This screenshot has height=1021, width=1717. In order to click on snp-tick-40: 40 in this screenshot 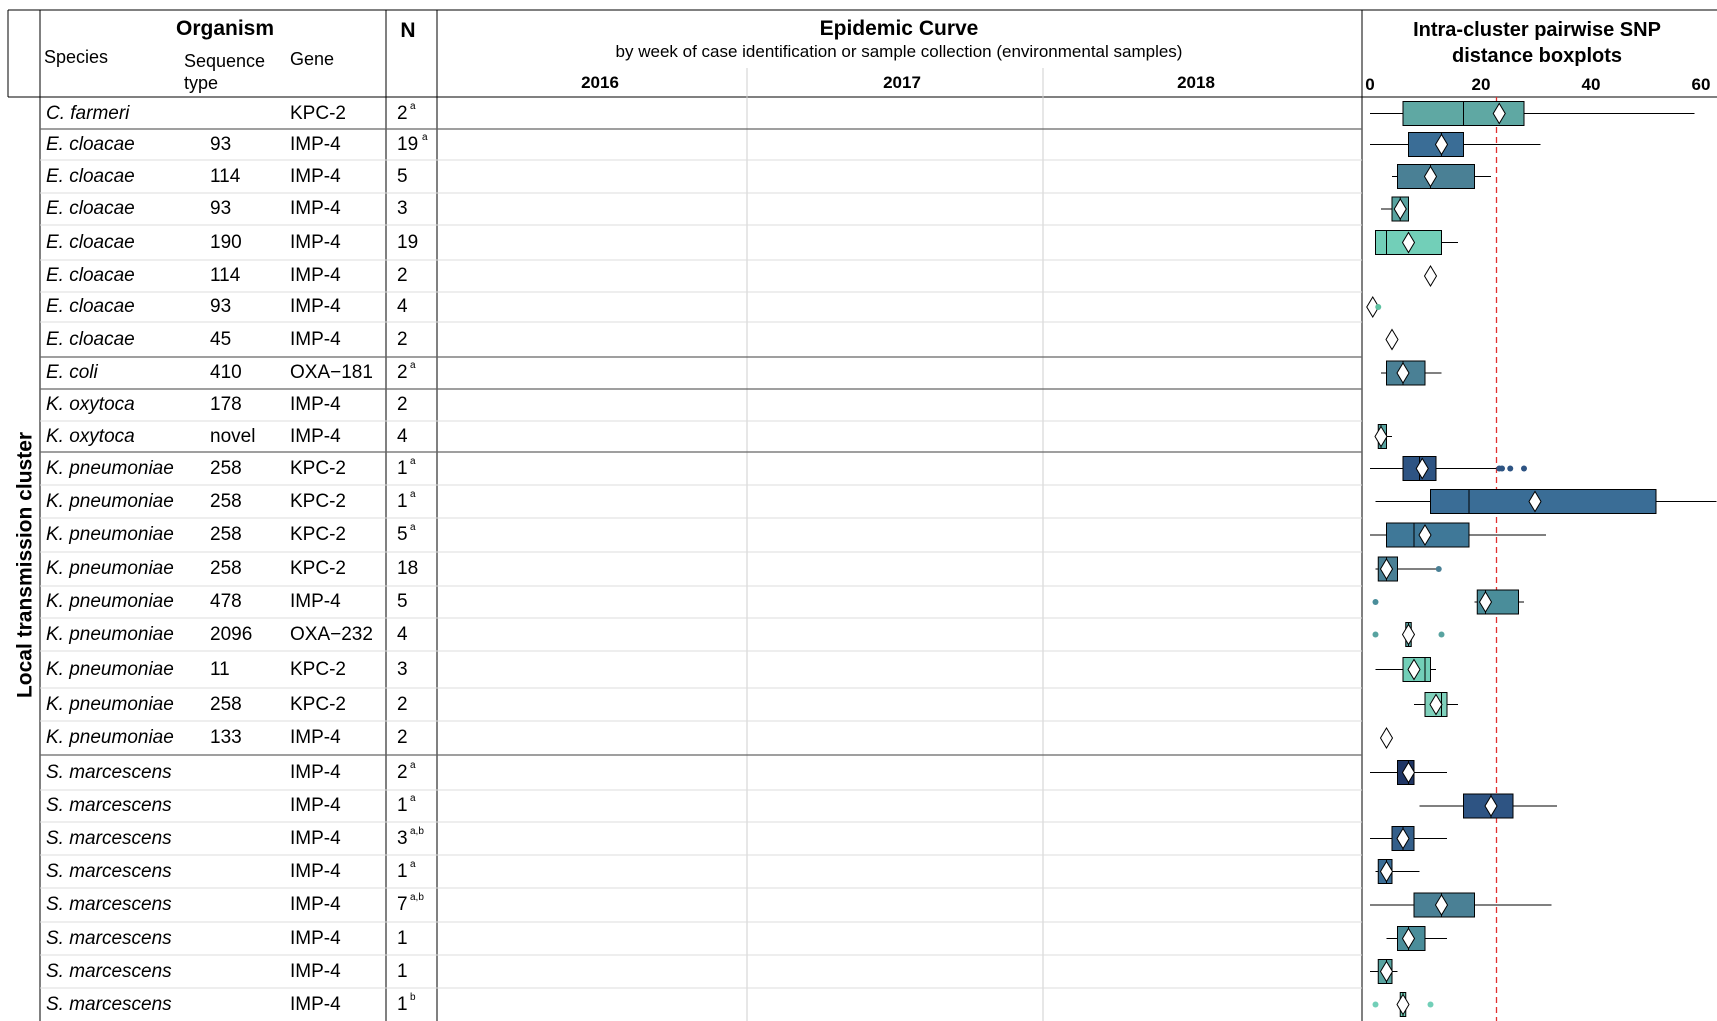, I will do `click(1591, 84)`.